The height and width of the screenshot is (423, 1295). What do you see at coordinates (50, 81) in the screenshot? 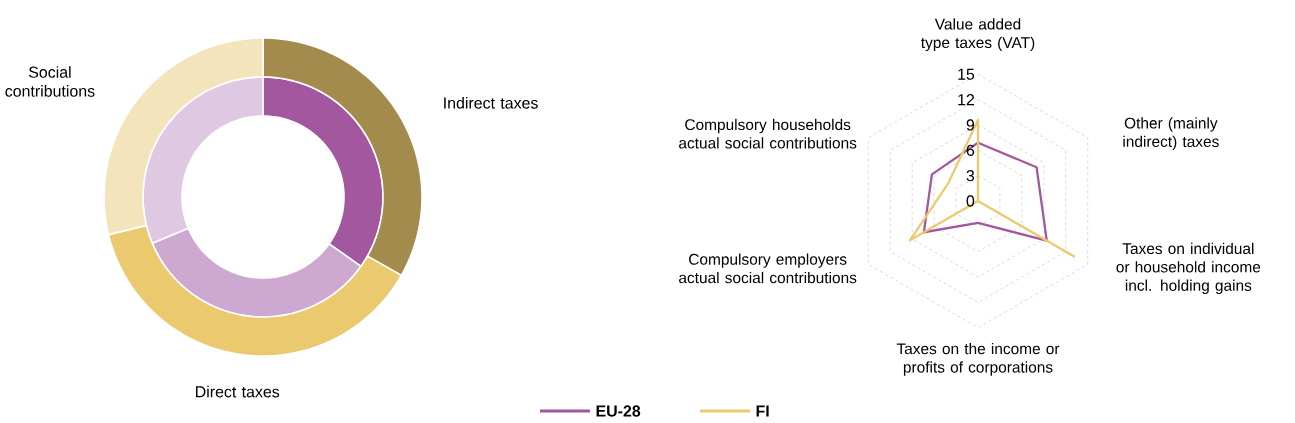
I see `slice-label: Social contributions` at bounding box center [50, 81].